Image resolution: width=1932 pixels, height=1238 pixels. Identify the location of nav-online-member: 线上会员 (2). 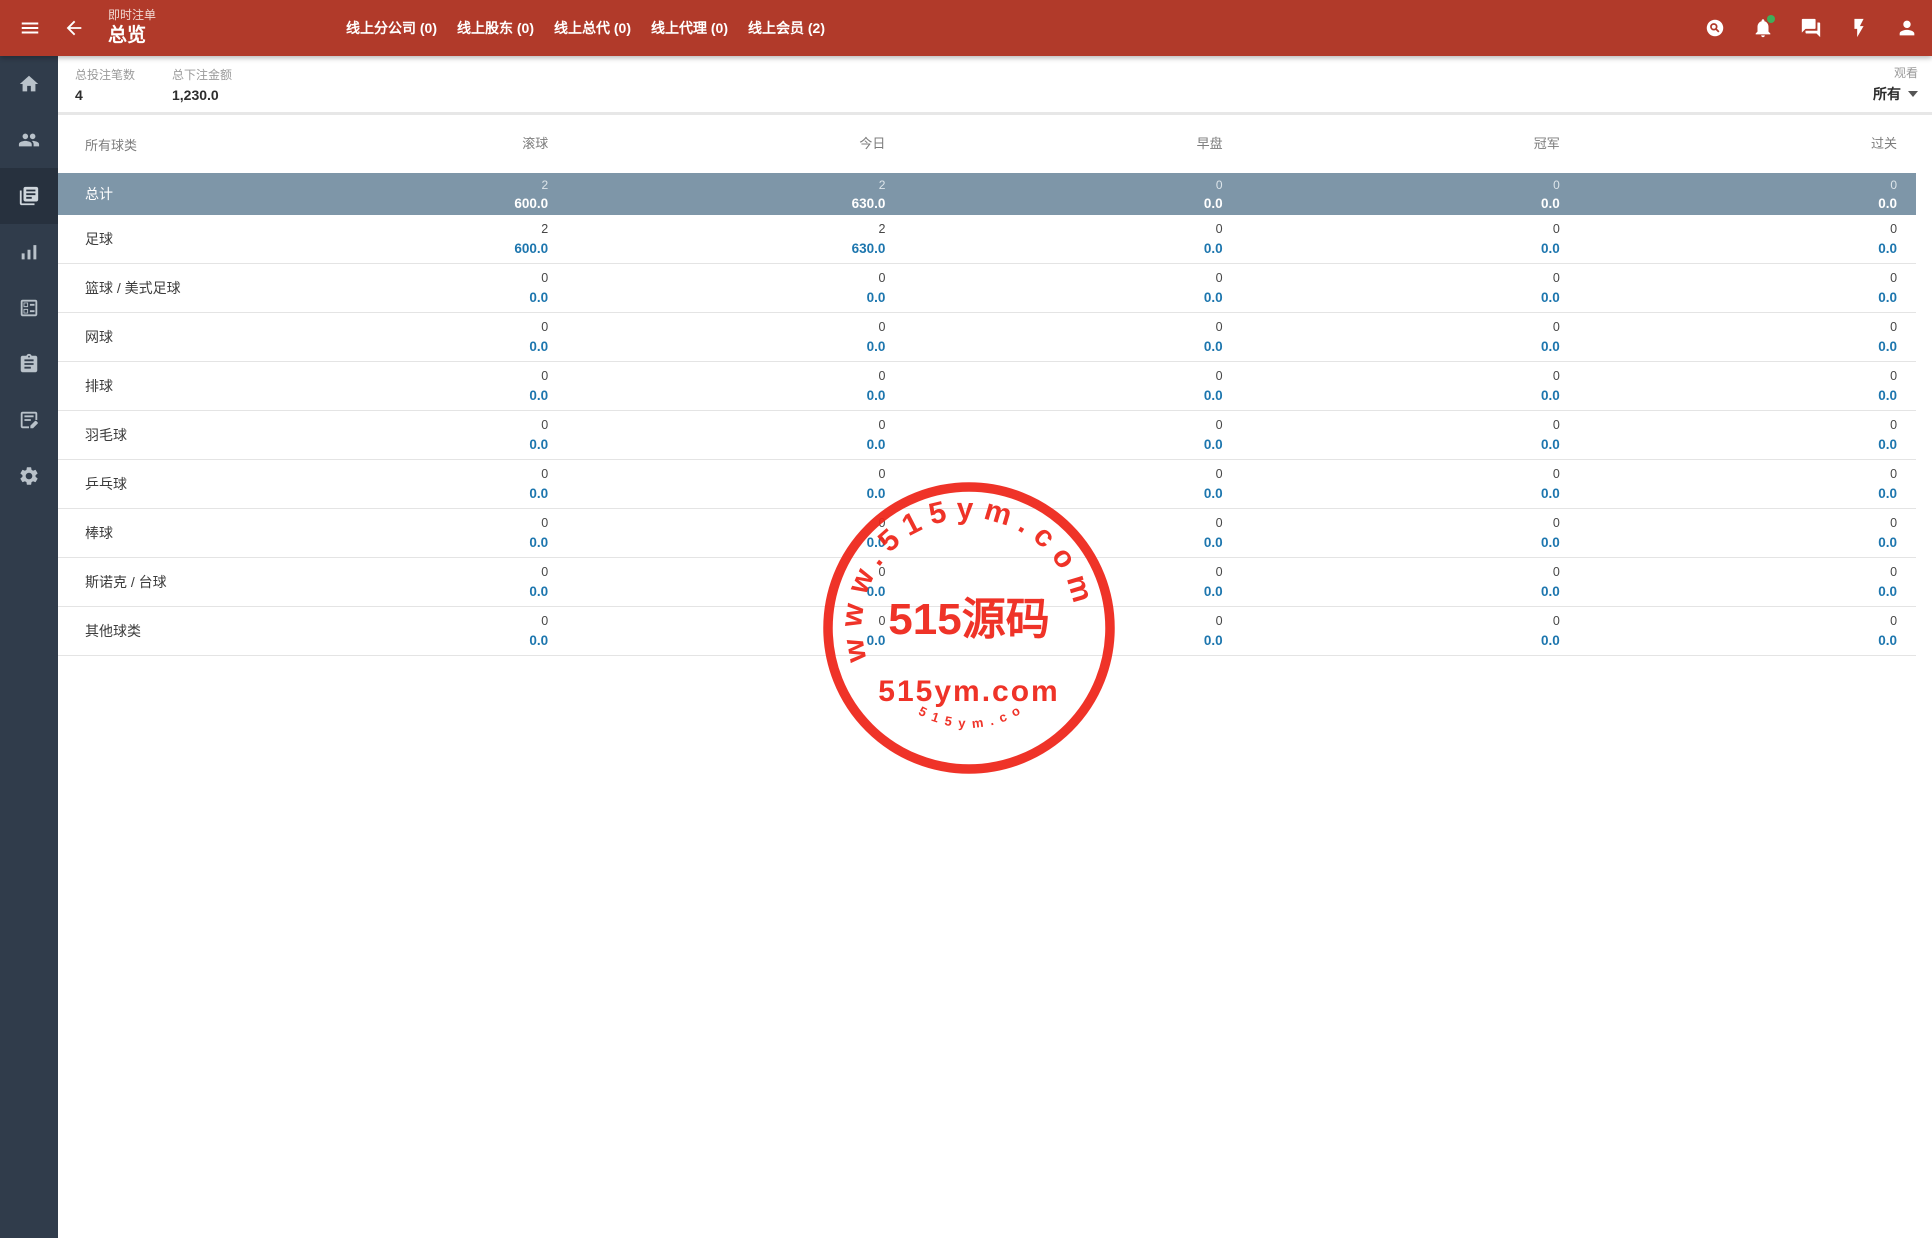
(786, 28).